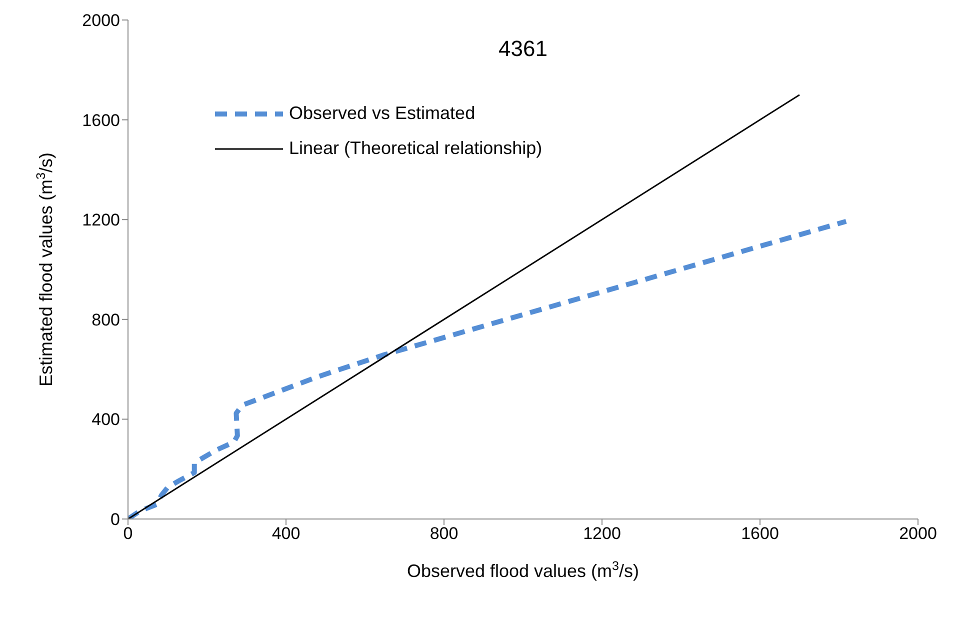 The width and height of the screenshot is (956, 637). I want to click on y-tick-label: 800, so click(106, 320).